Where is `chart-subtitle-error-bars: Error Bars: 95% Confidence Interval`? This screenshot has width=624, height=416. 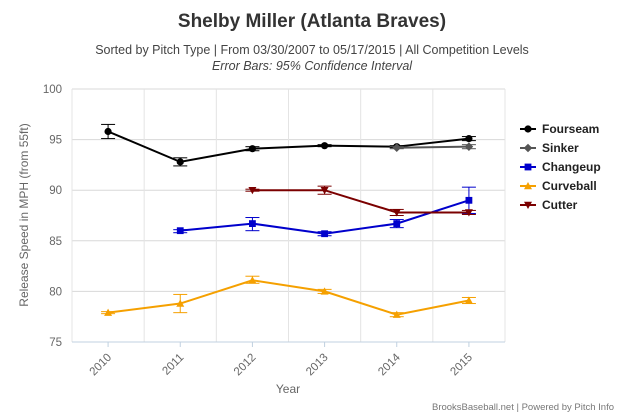
chart-subtitle-error-bars: Error Bars: 95% Confidence Interval is located at coordinates (312, 66).